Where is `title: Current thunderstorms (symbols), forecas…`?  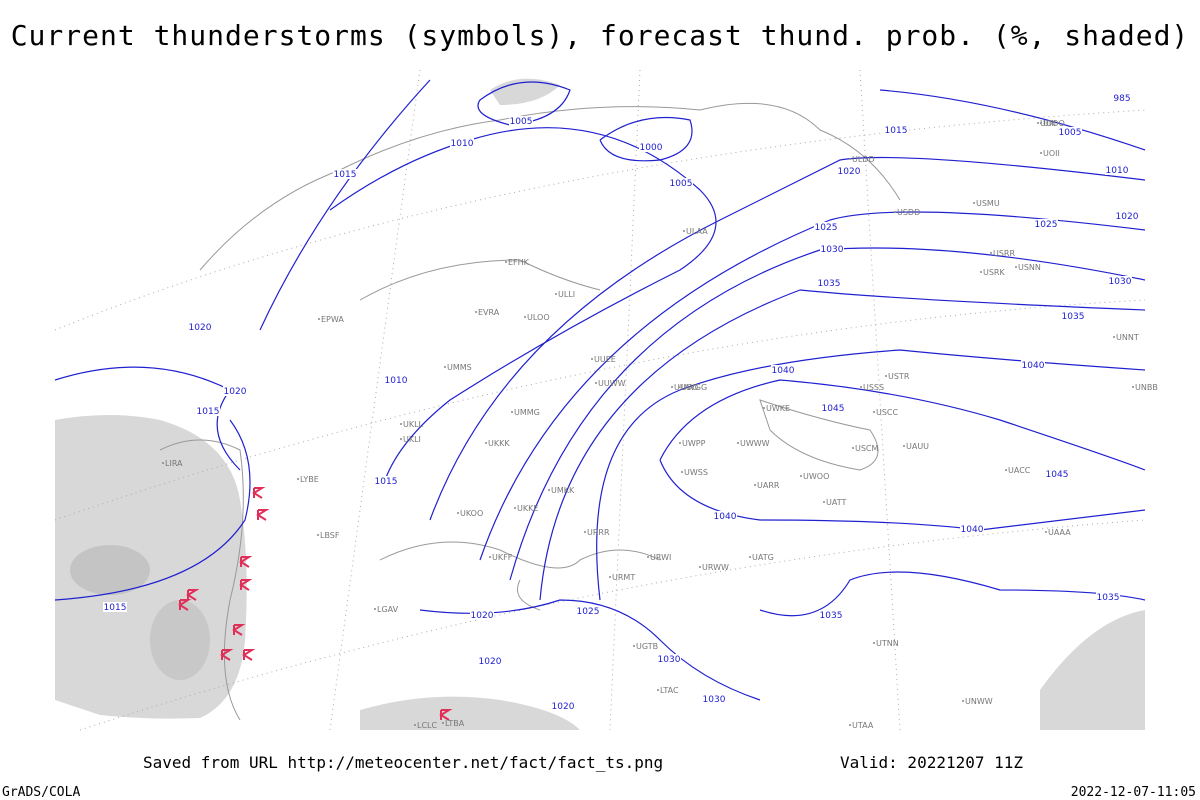
title: Current thunderstorms (symbols), forecas… is located at coordinates (600, 35).